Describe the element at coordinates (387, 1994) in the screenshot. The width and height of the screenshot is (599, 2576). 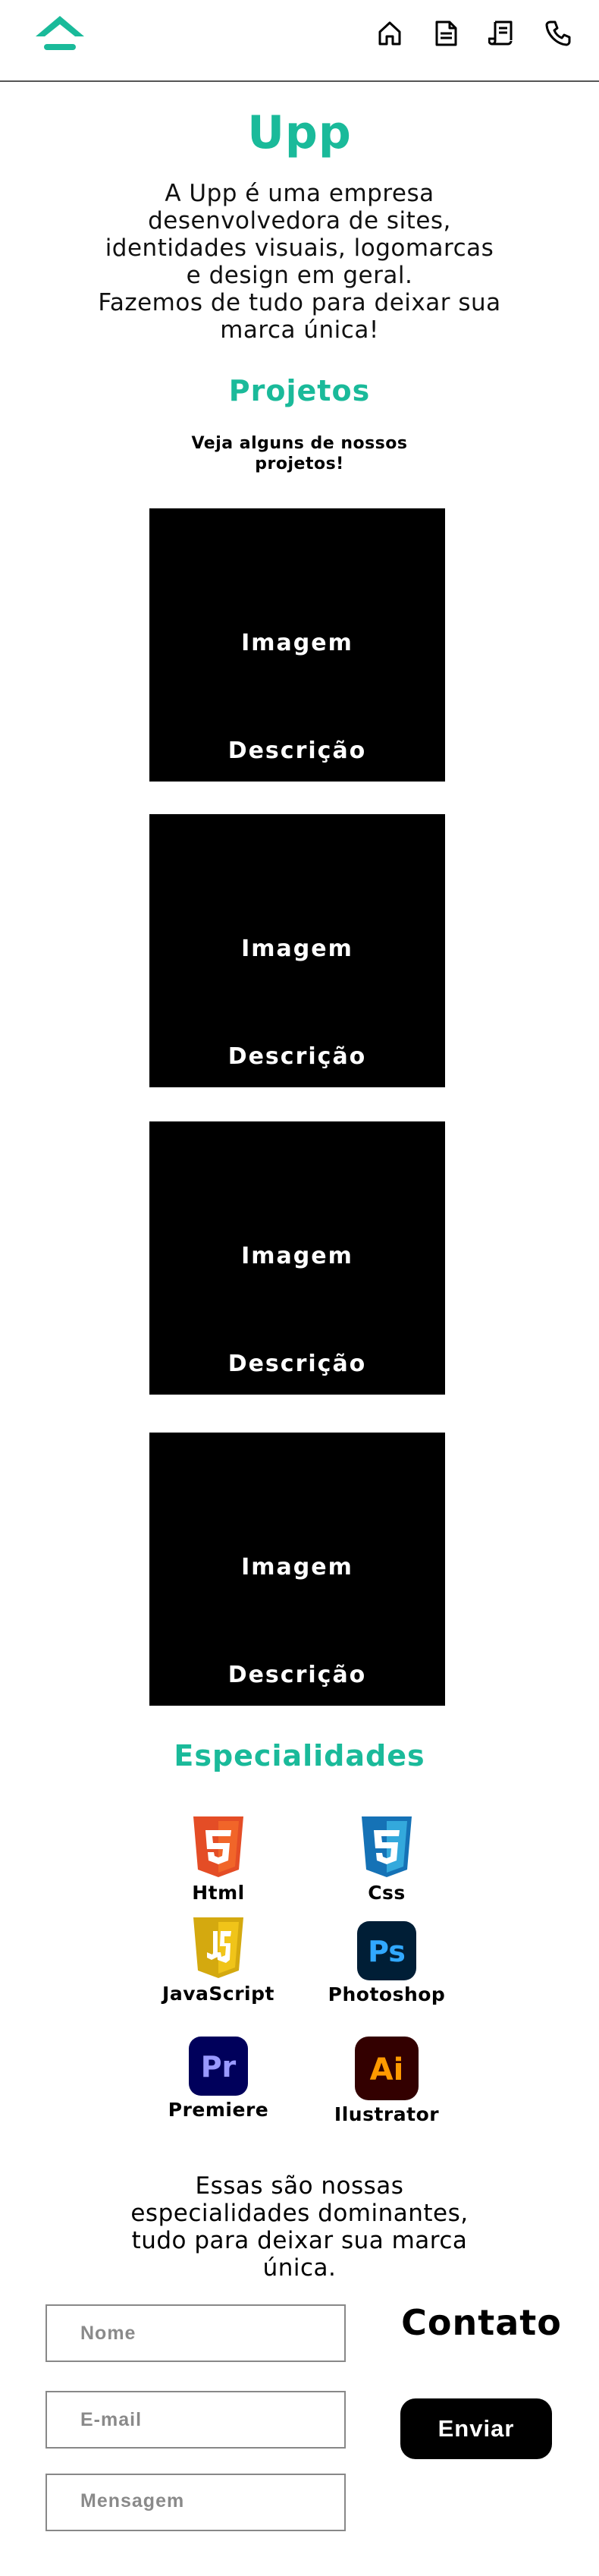
I see `skill-label: Photoshop` at that location.